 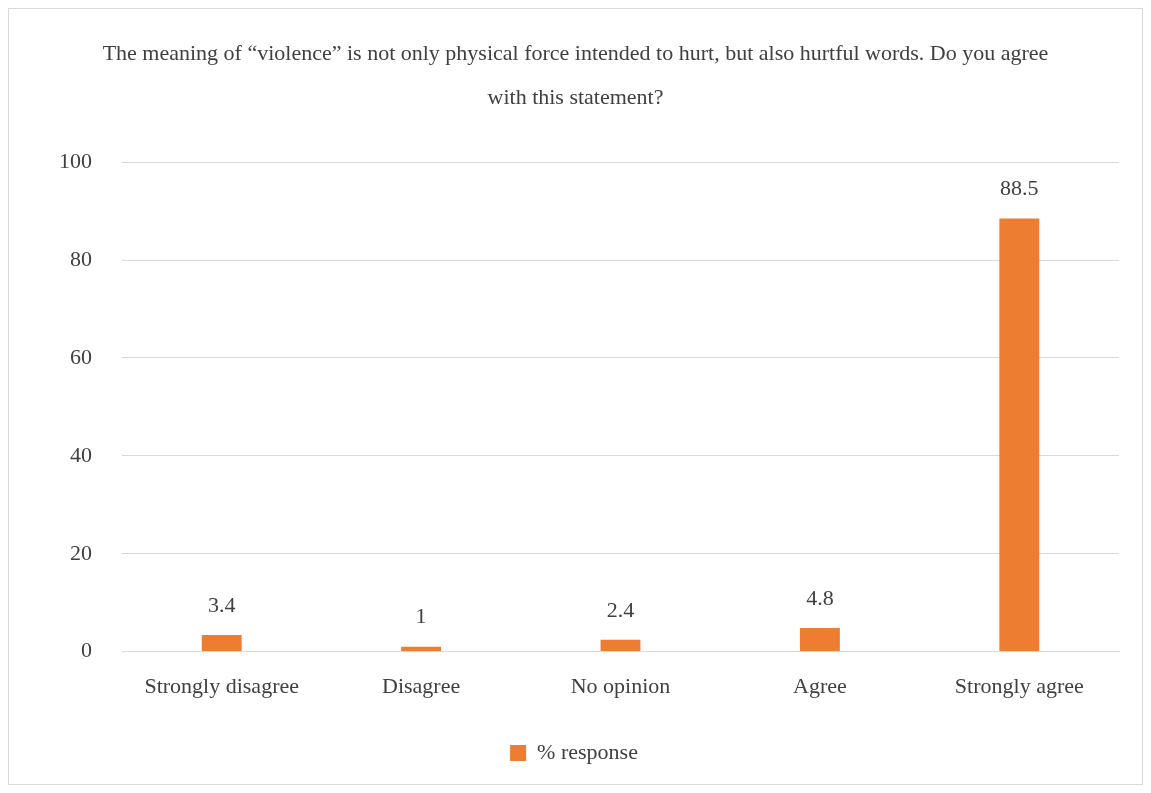 What do you see at coordinates (1019, 188) in the screenshot?
I see `data-label: 88.5` at bounding box center [1019, 188].